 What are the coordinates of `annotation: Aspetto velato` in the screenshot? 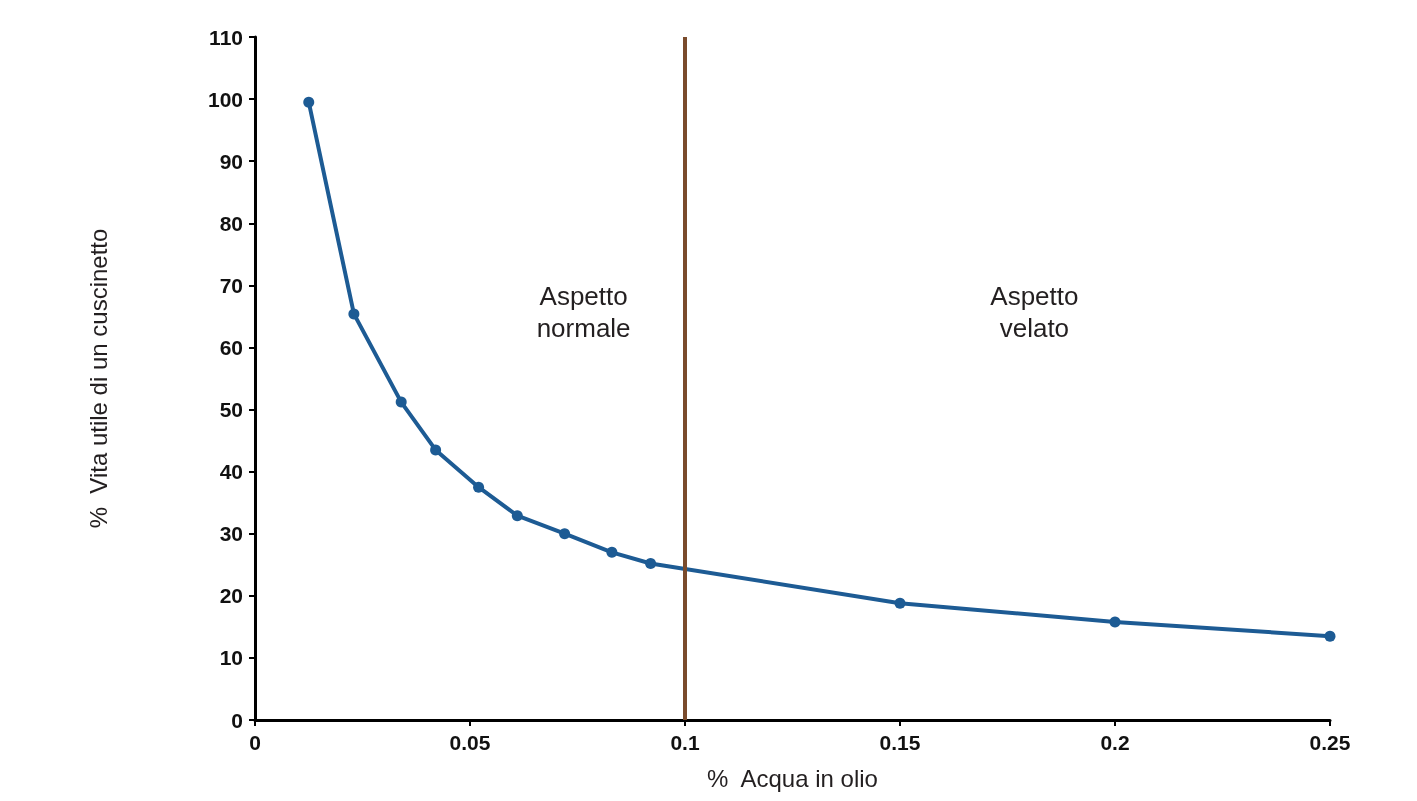 It's located at (1034, 312).